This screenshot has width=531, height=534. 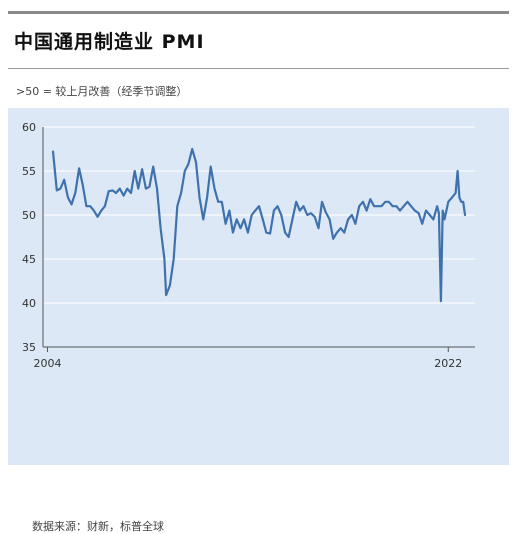 I want to click on y-tick-label-35: 35, so click(x=29, y=347).